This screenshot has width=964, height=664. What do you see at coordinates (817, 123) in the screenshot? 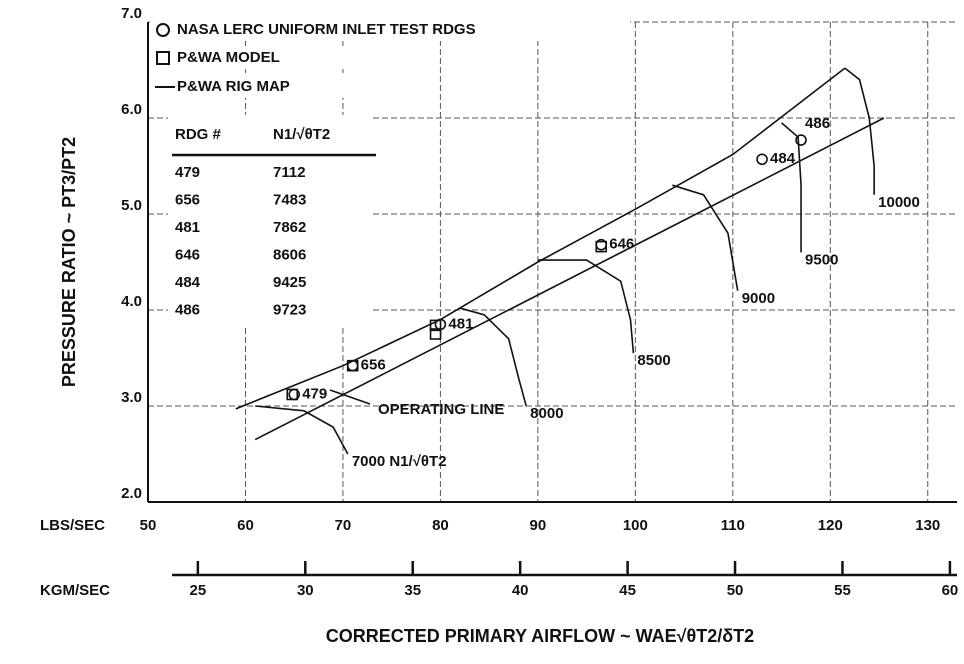
I see `point-label: 486` at bounding box center [817, 123].